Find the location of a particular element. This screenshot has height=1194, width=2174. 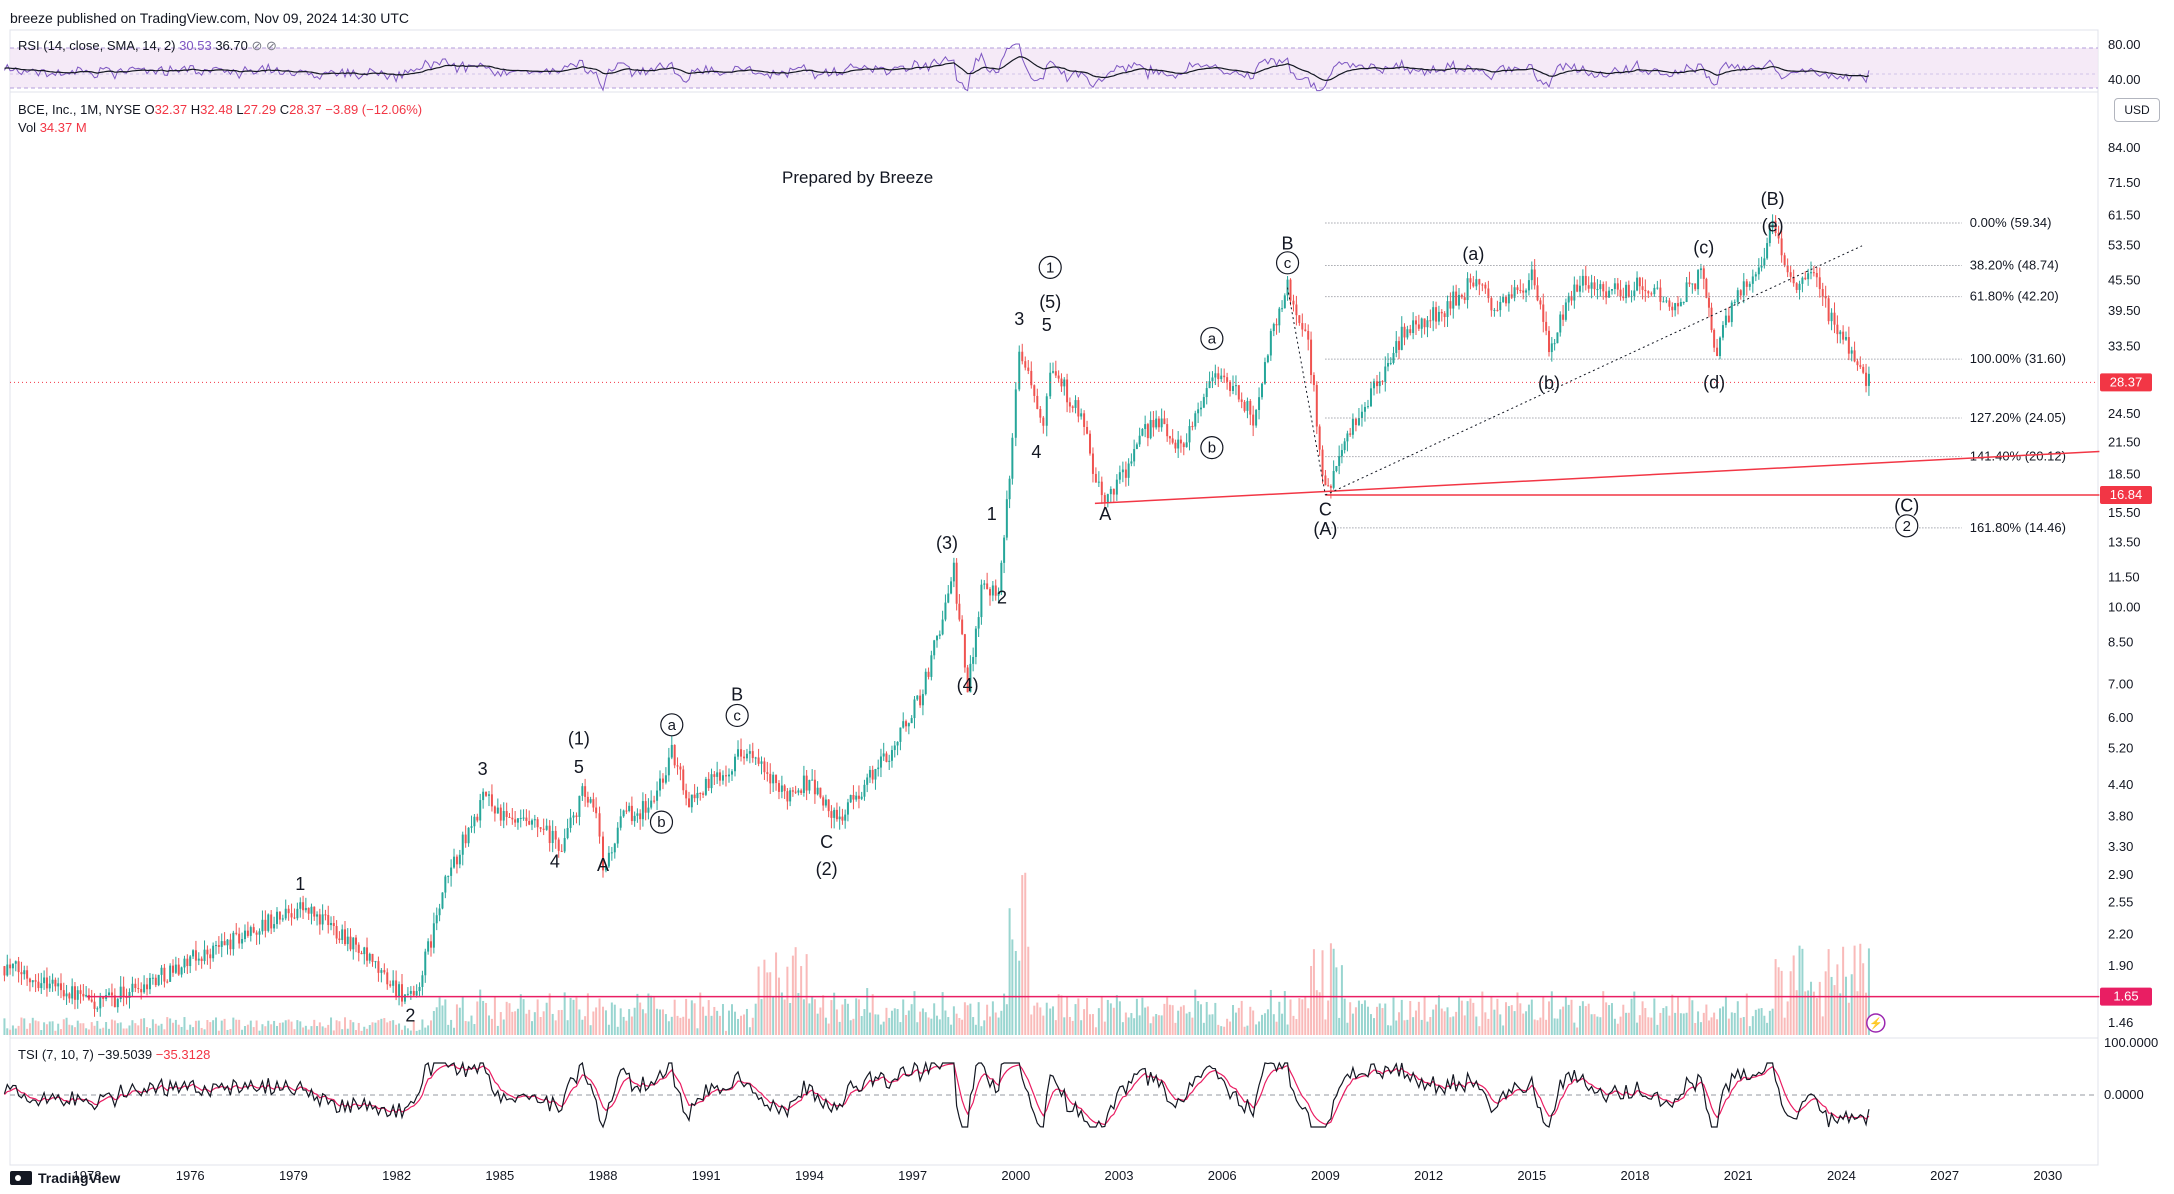

price-axis-label: 3.80 is located at coordinates (2120, 815).